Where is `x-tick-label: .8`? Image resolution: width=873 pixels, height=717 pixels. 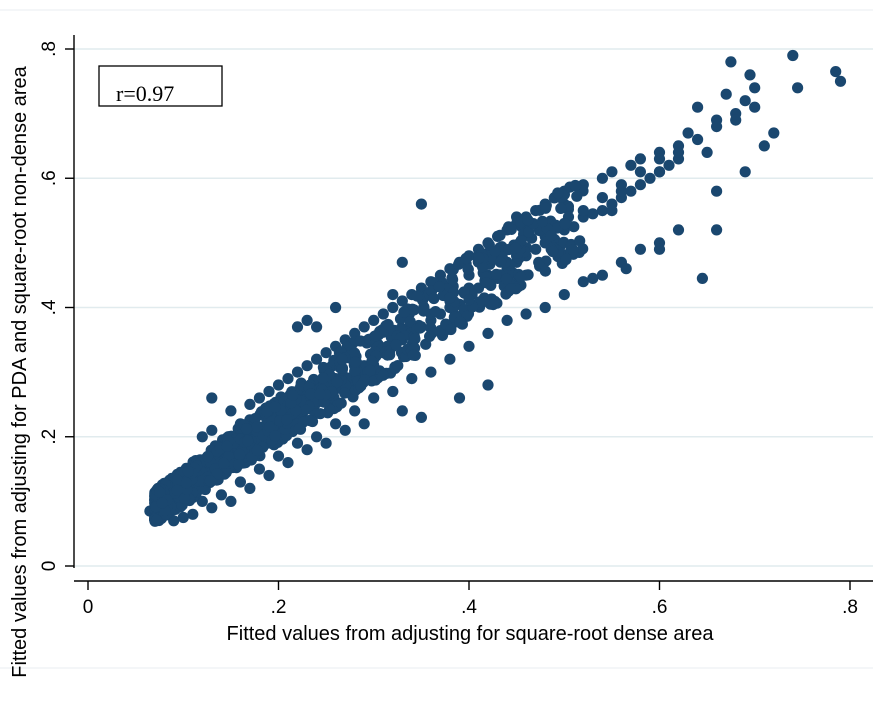
x-tick-label: .8 is located at coordinates (850, 607).